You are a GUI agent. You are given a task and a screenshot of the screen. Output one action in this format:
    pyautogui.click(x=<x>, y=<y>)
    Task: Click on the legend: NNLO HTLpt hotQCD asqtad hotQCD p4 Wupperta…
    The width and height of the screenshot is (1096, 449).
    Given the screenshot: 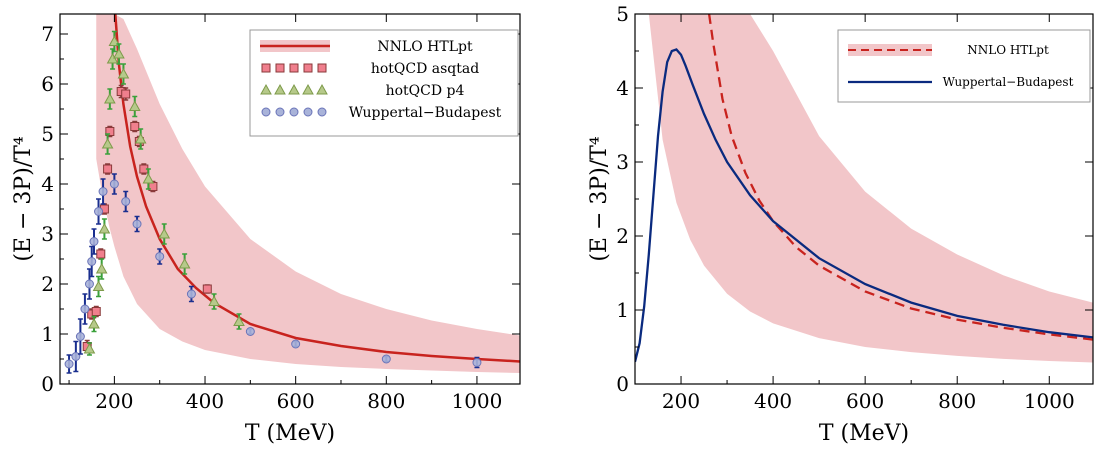 What is the action you would take?
    pyautogui.click(x=384, y=83)
    